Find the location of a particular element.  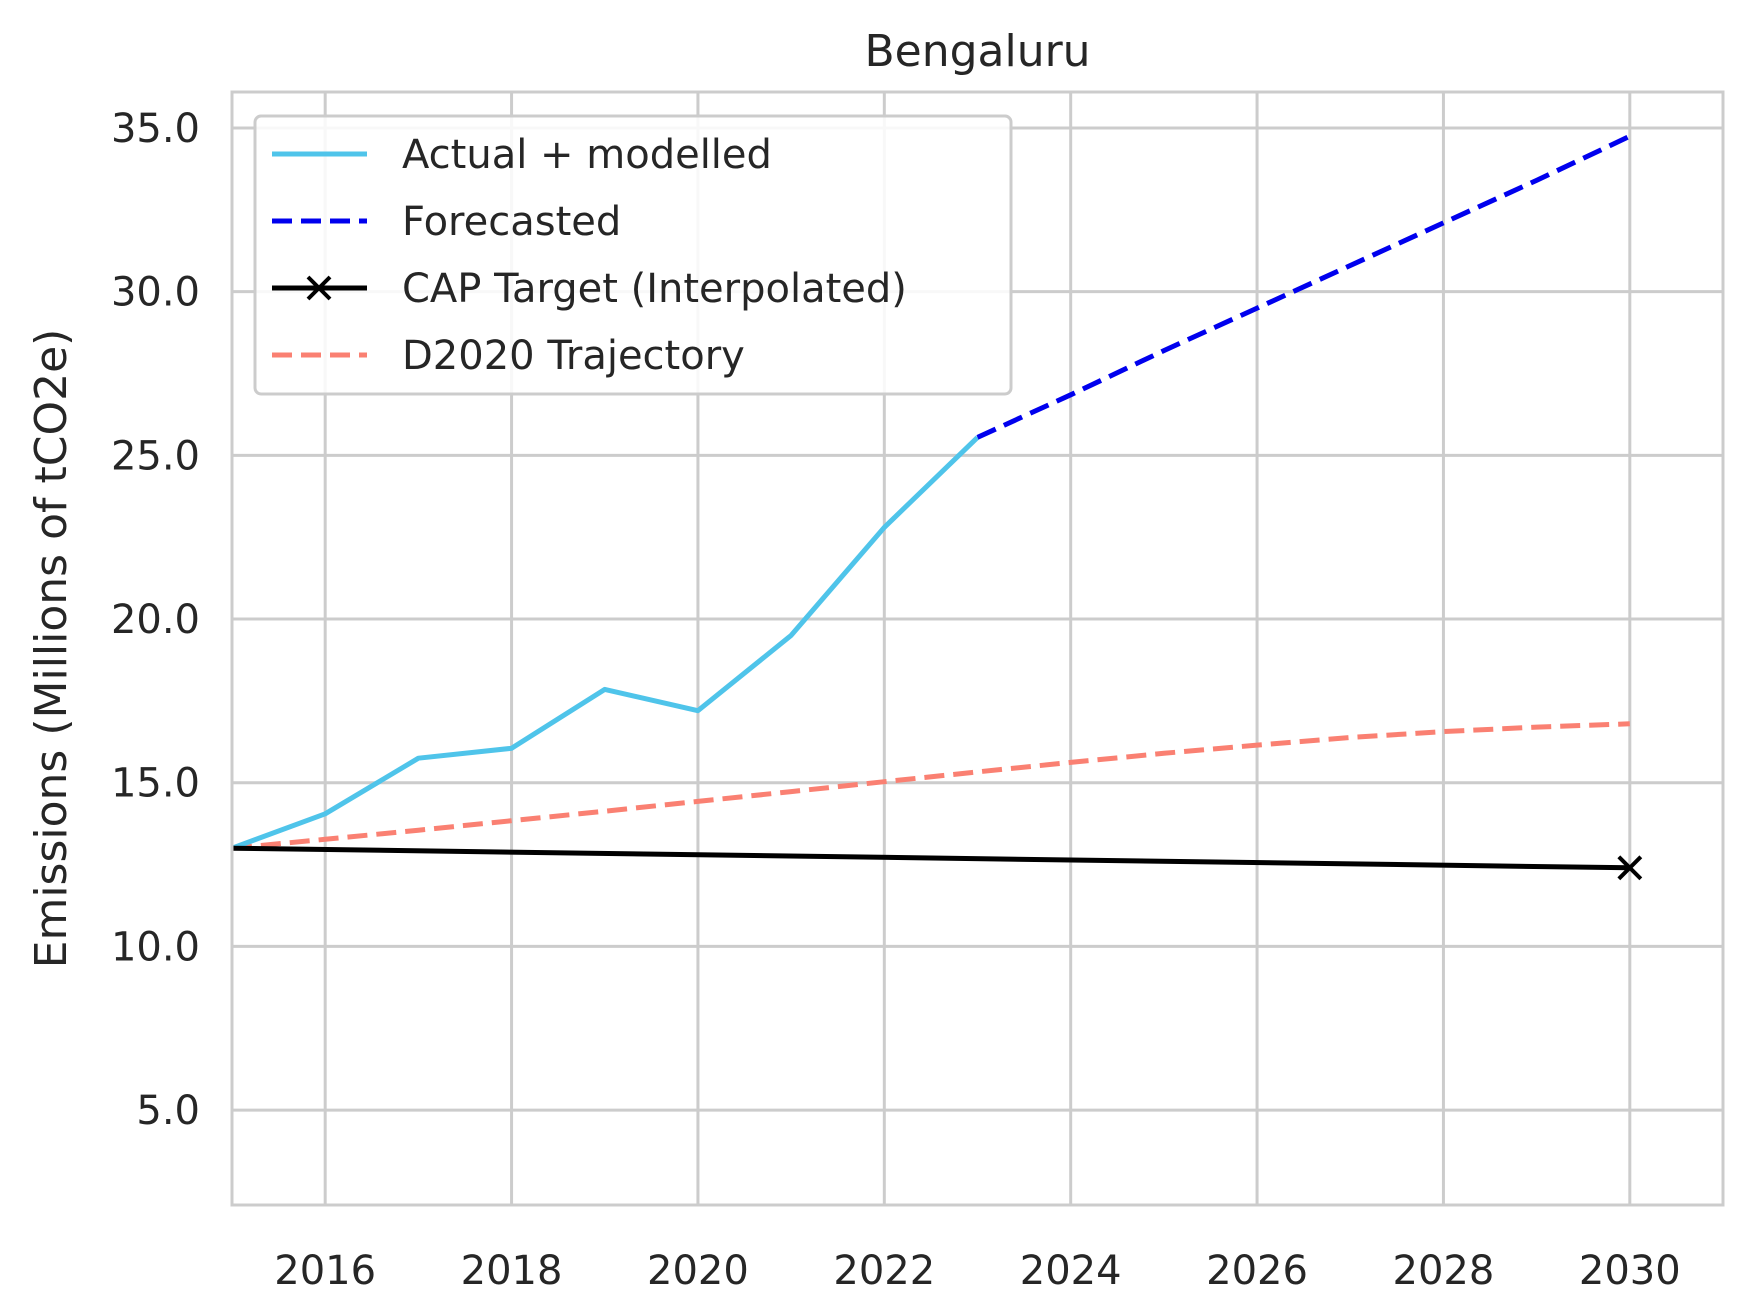

legend-item-actual-modelled: Actual + modelled is located at coordinates (522, 155).